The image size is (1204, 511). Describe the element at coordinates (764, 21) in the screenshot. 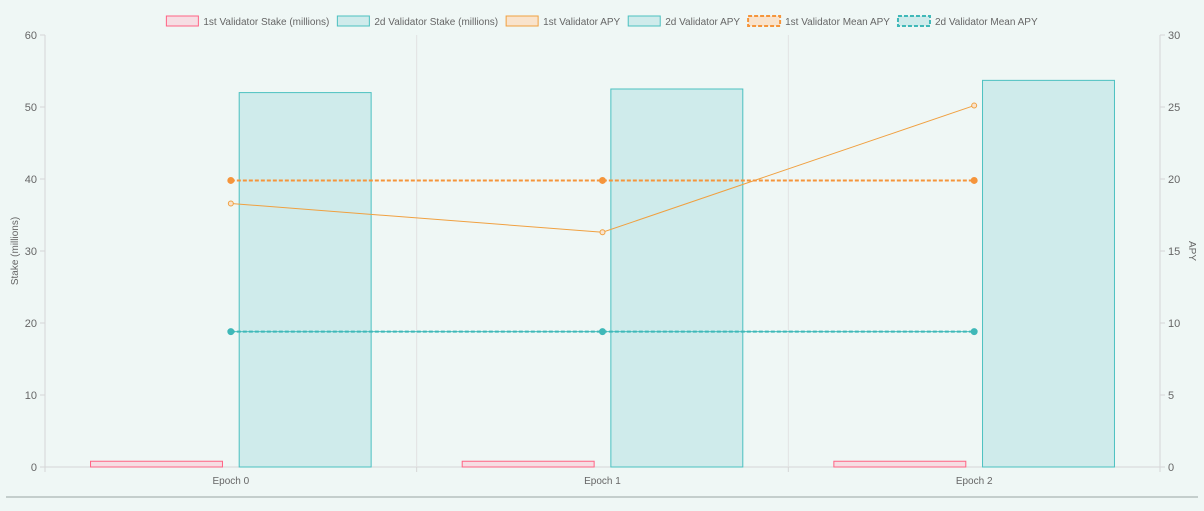

I see `legend-swatch-1st-validator-mean-apy` at that location.